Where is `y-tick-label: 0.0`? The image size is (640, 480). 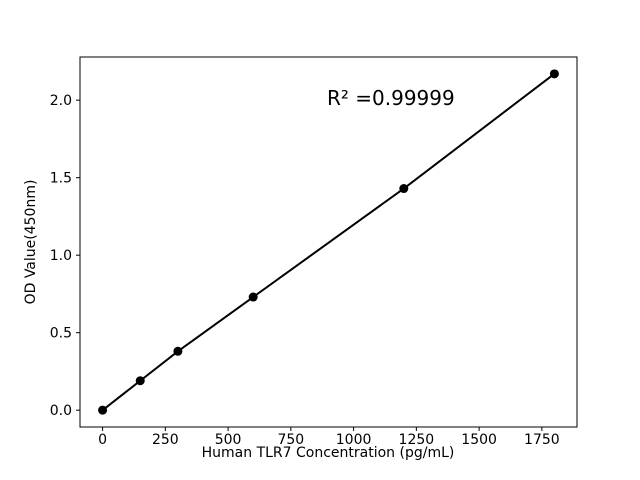
y-tick-label: 0.0 is located at coordinates (61, 411).